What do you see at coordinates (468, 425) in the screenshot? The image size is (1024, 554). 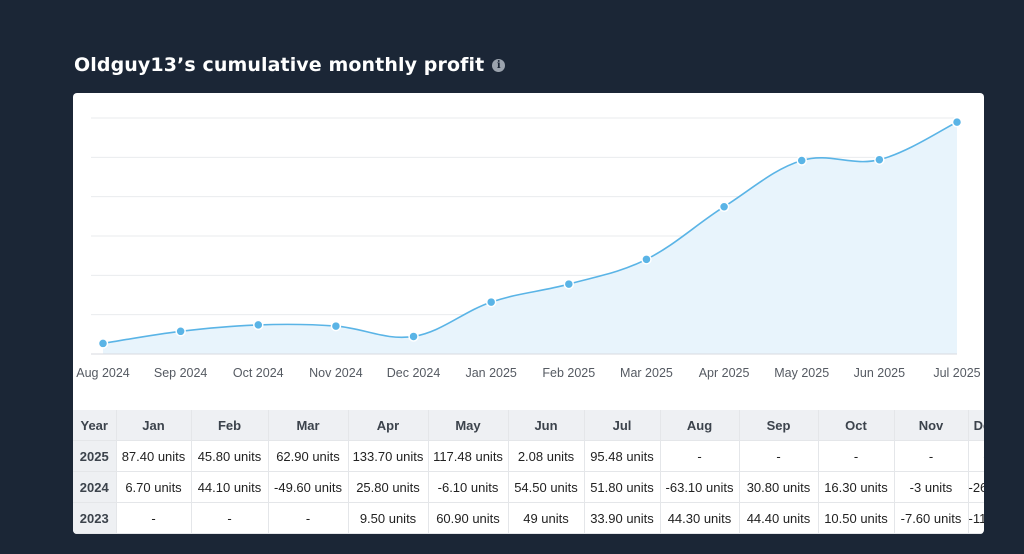 I see `column-header-month: May` at bounding box center [468, 425].